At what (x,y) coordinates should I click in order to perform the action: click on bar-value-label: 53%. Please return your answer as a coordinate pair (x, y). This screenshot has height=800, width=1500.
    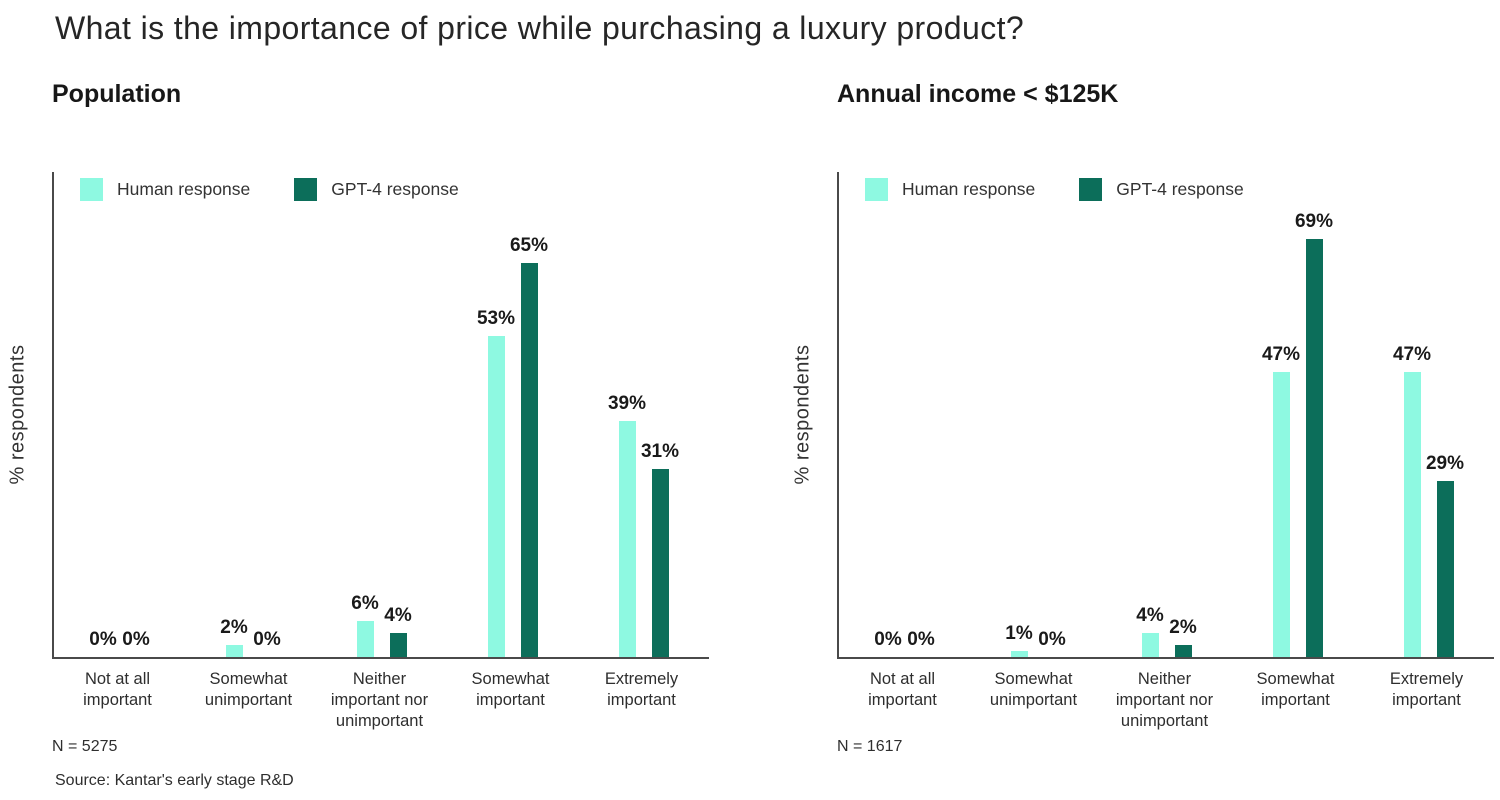
    Looking at the image, I should click on (496, 318).